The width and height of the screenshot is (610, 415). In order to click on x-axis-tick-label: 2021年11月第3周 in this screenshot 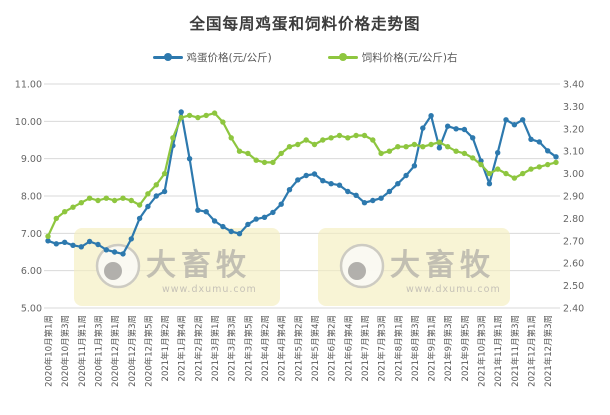, I will do `click(515, 351)`.